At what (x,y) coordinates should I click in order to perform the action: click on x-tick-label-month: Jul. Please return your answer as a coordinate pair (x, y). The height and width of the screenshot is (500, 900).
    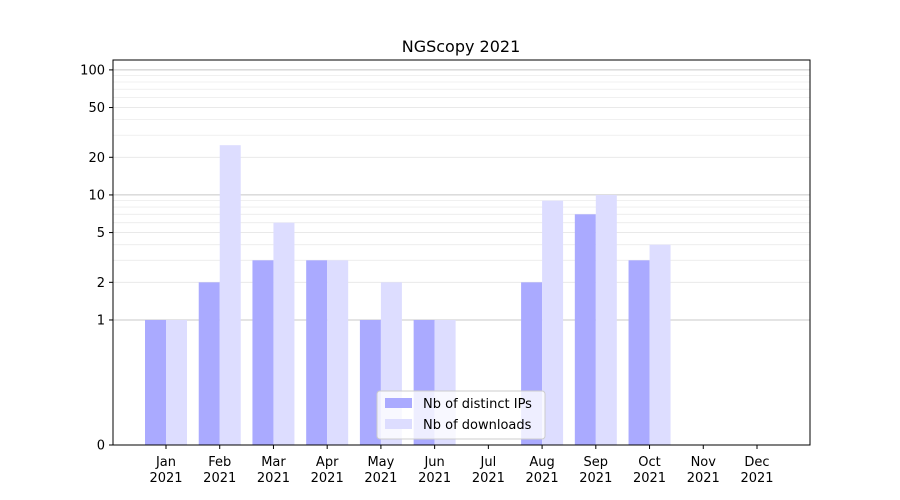
    Looking at the image, I should click on (488, 462).